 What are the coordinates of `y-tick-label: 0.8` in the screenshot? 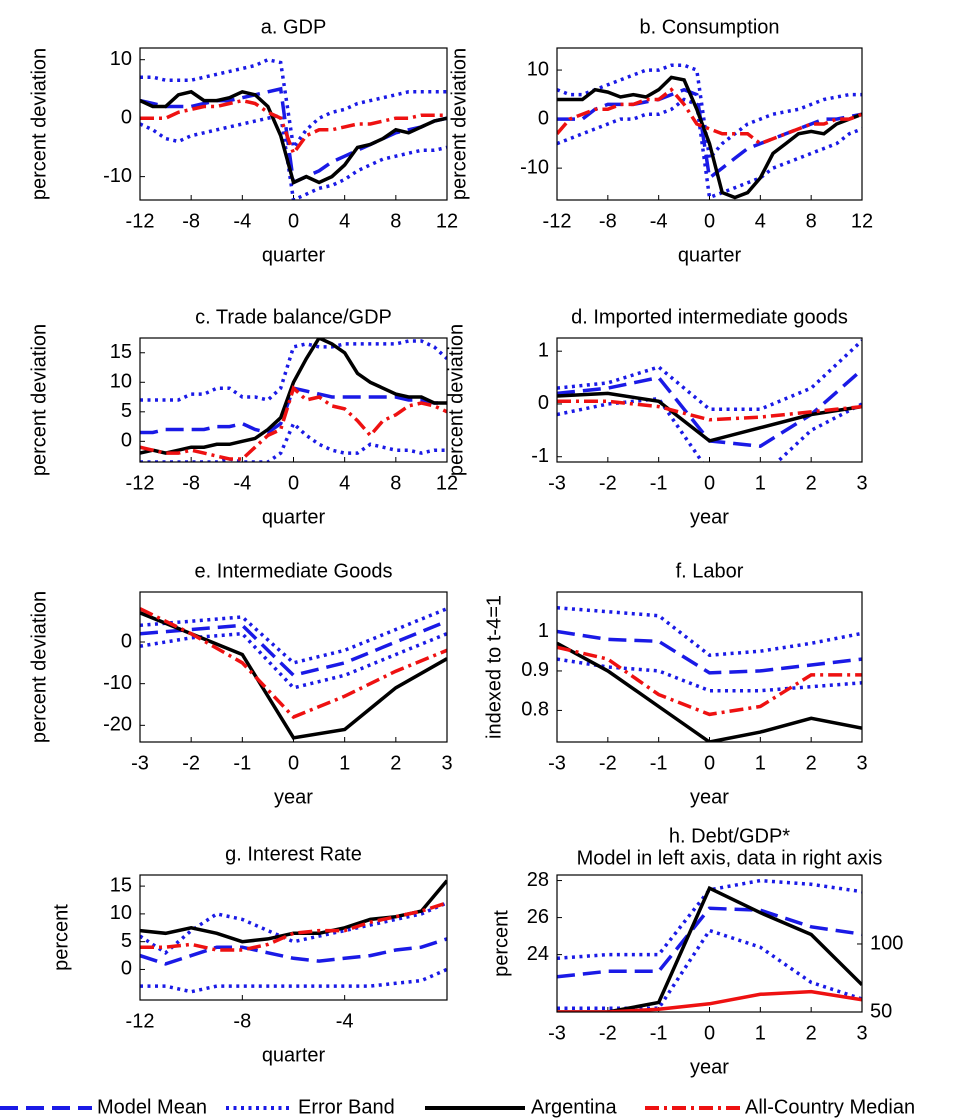 It's located at (535, 710).